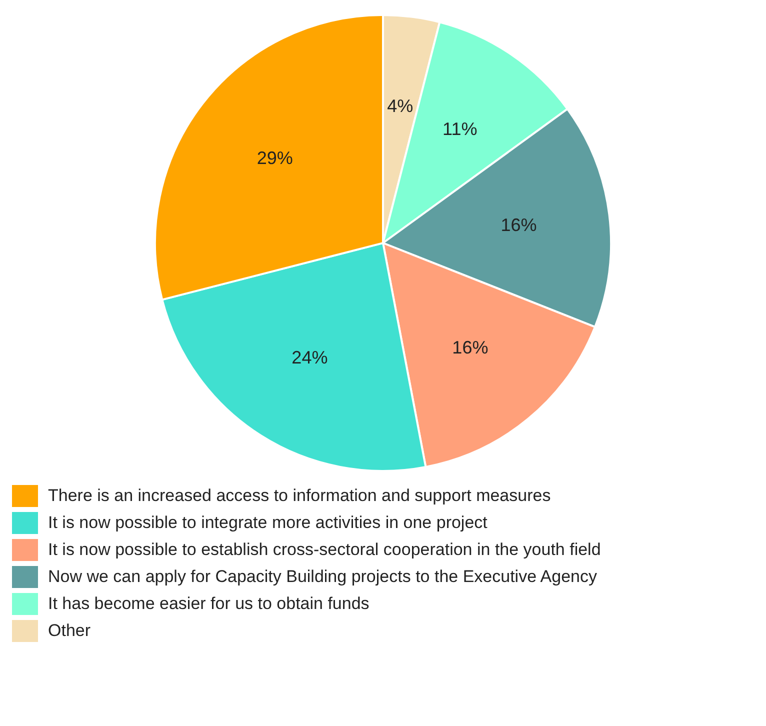  Describe the element at coordinates (310, 357) in the screenshot. I see `data-label: 24%` at that location.